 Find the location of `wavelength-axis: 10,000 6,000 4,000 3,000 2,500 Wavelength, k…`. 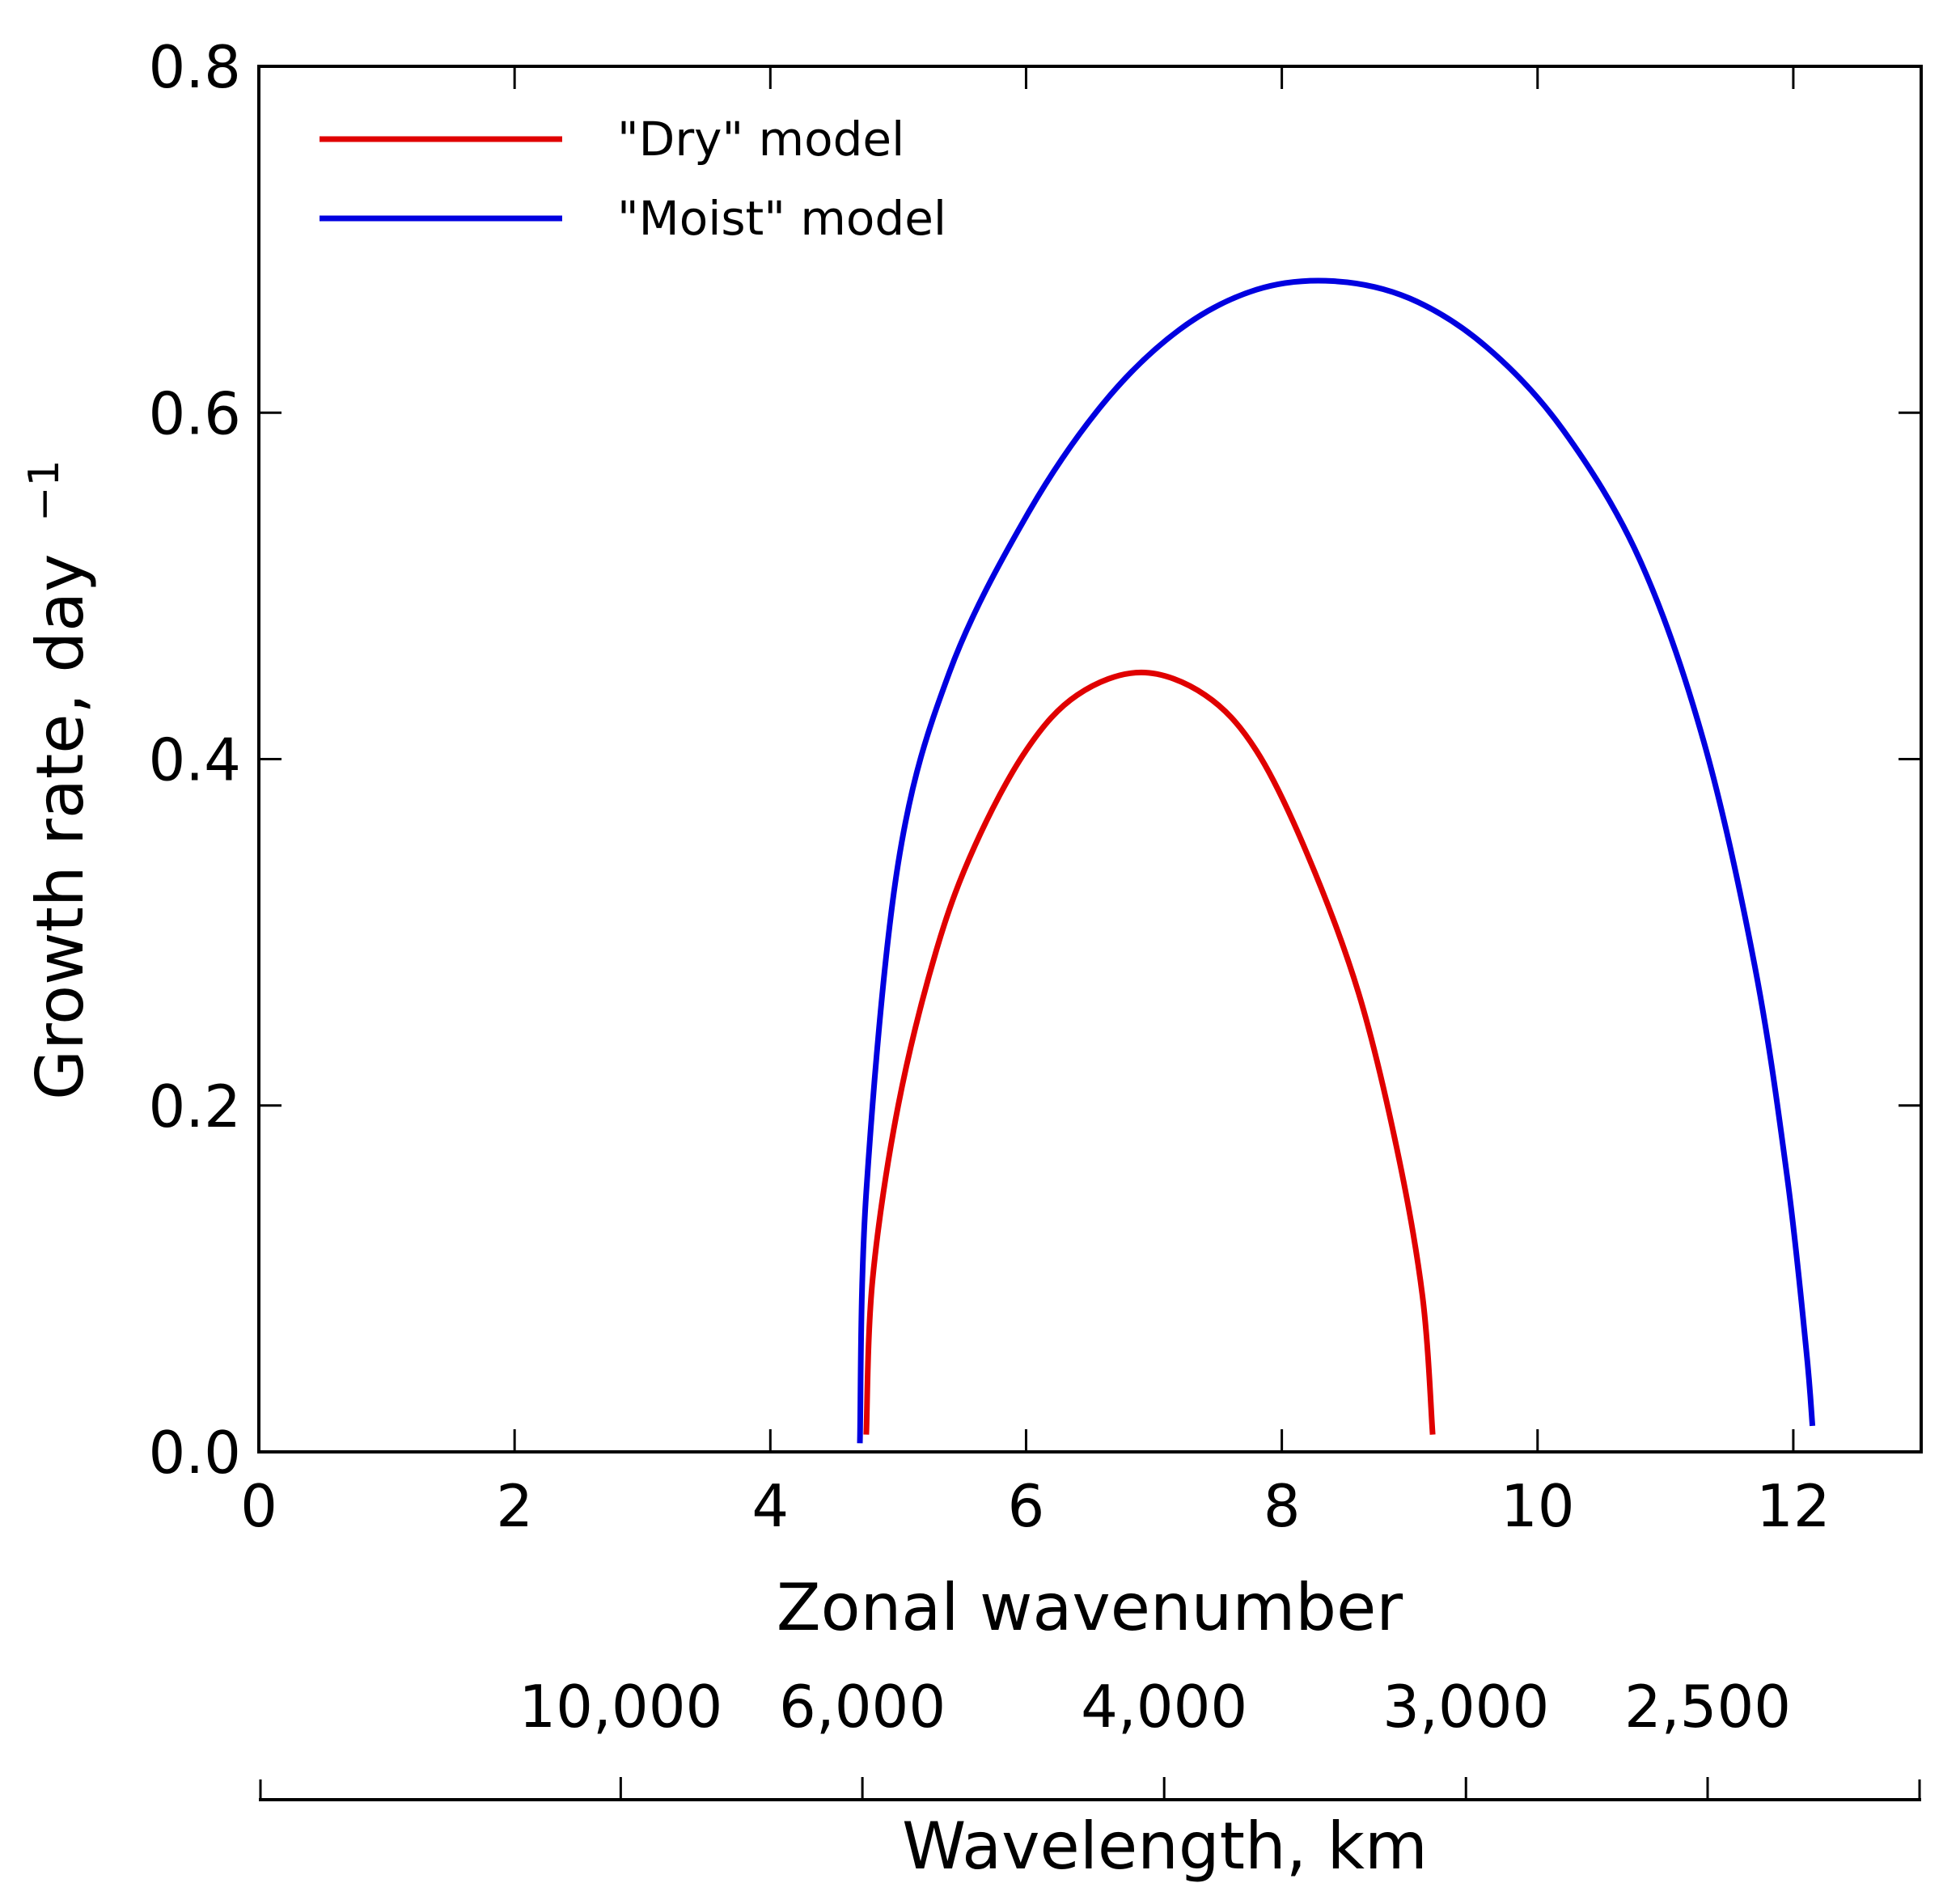

wavelength-axis: 10,000 6,000 4,000 3,000 2,500 Wavelength, k… is located at coordinates (1090, 1778).